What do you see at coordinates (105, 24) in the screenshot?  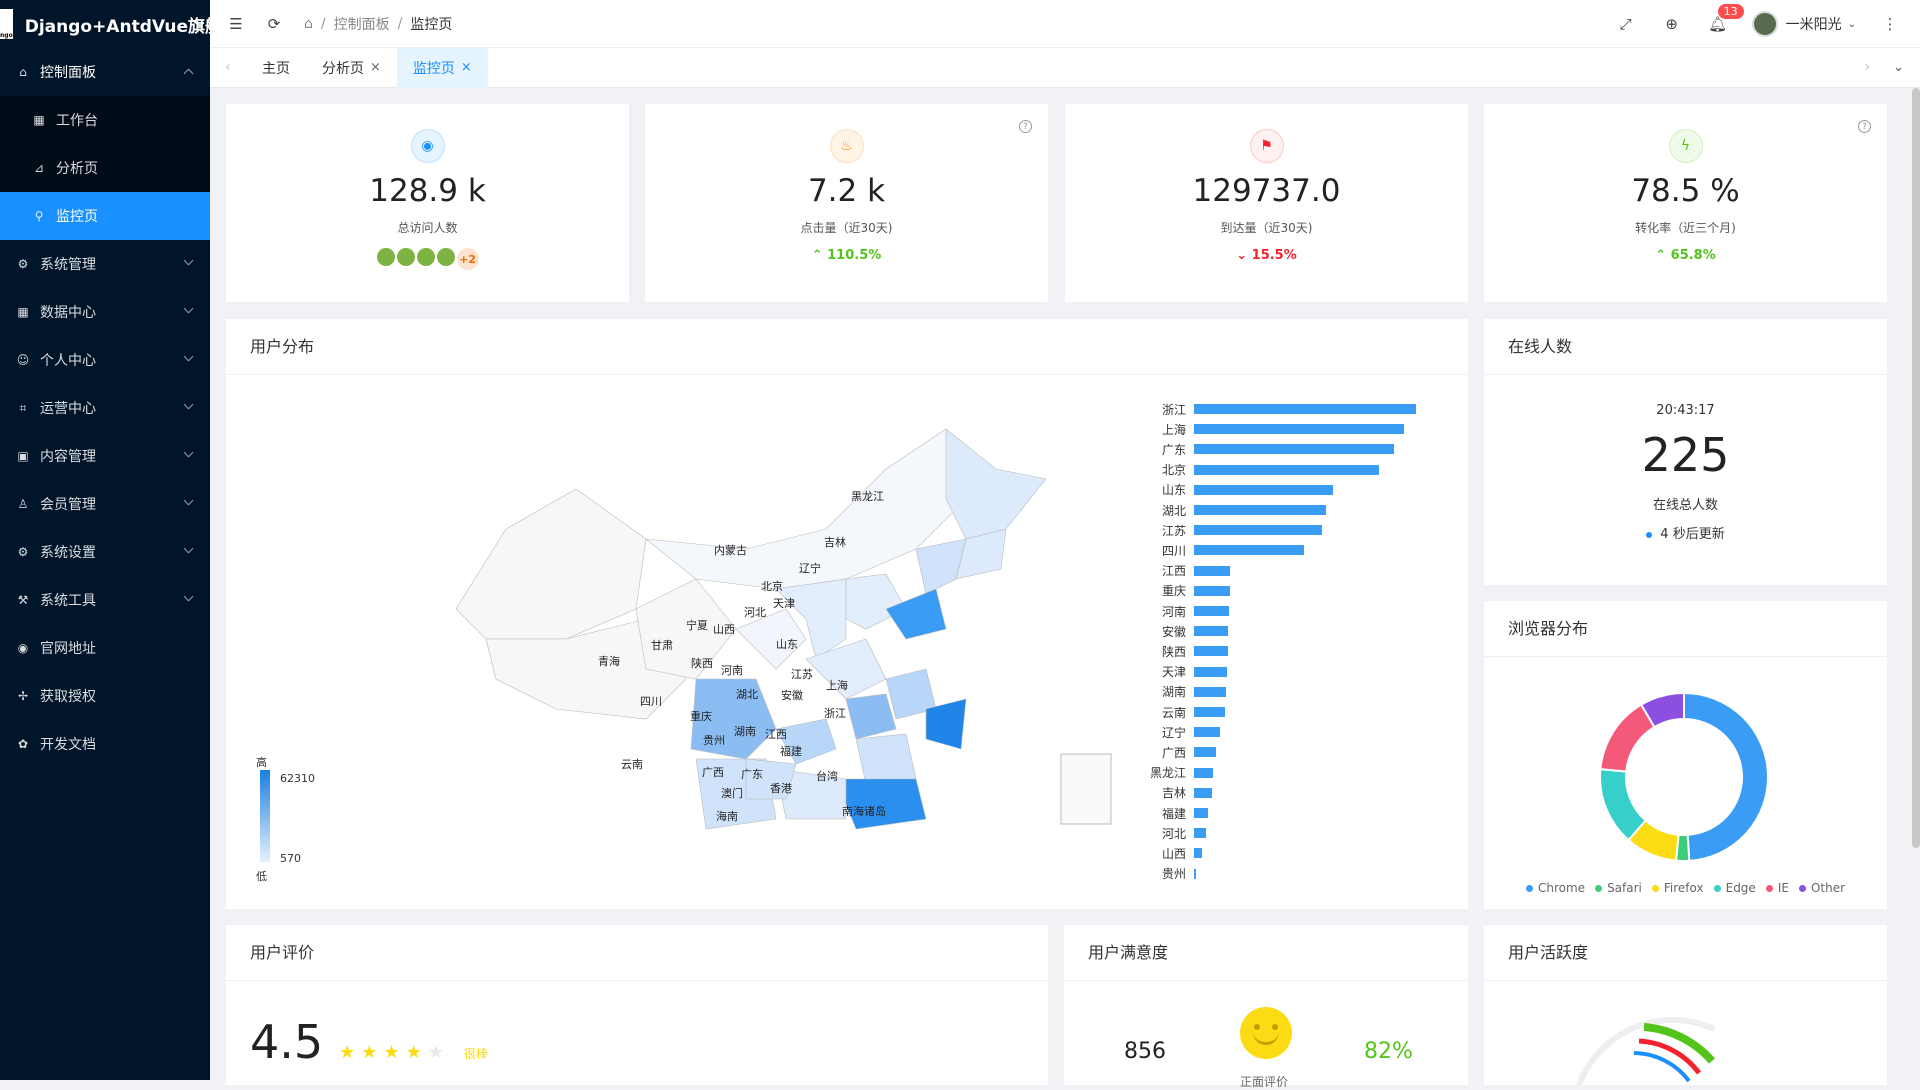 I see `app-logo: ngo Django+AntdVue旗舰版` at bounding box center [105, 24].